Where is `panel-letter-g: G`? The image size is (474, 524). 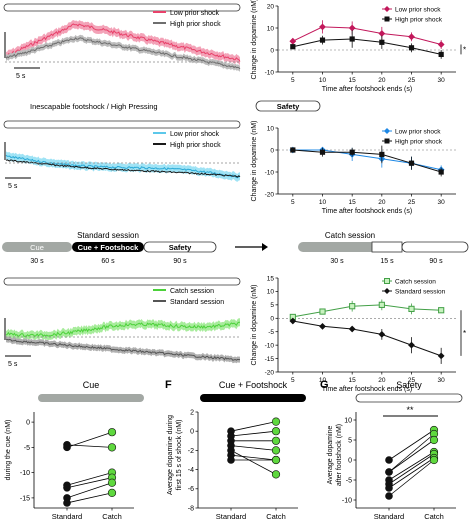 panel-letter-g: G is located at coordinates (324, 385).